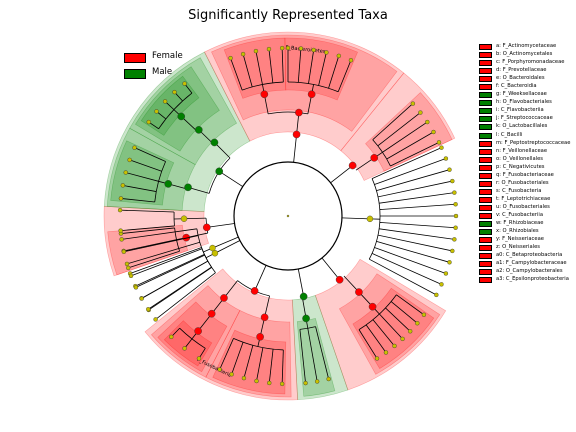  Describe the element at coordinates (135, 58) in the screenshot. I see `female-swatch` at that location.